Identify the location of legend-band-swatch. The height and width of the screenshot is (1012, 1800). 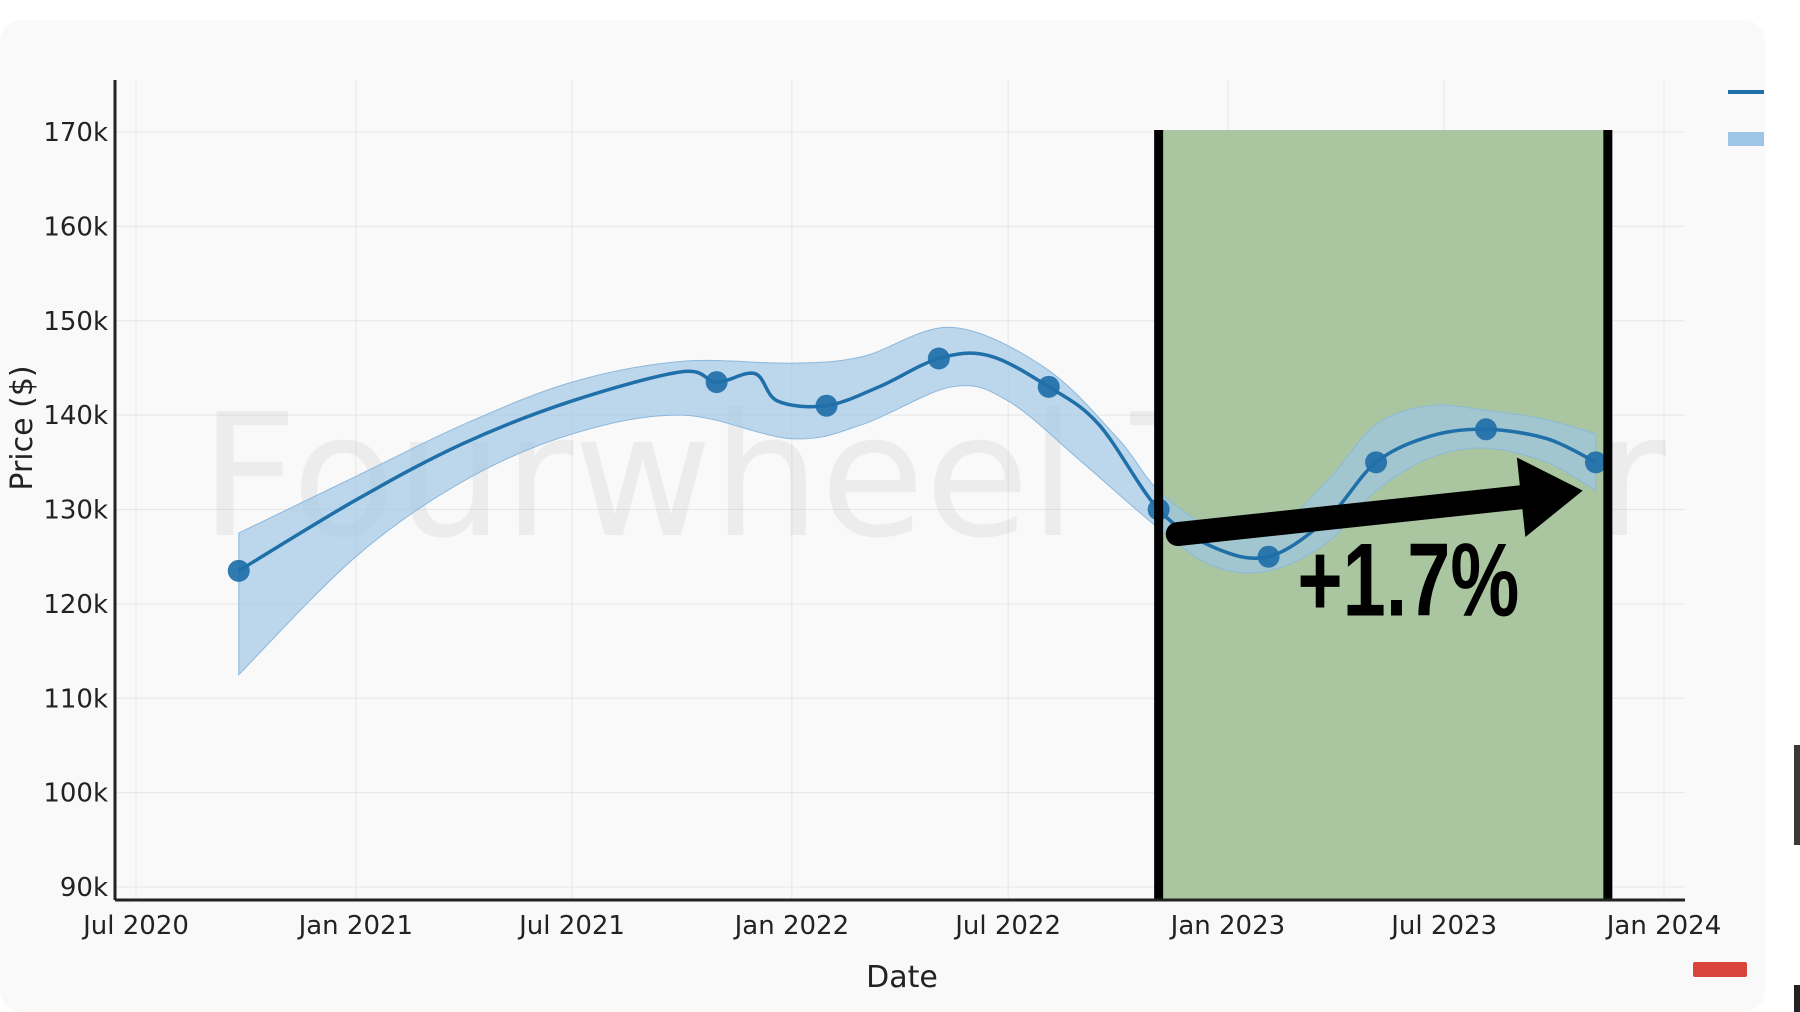
(1746, 139).